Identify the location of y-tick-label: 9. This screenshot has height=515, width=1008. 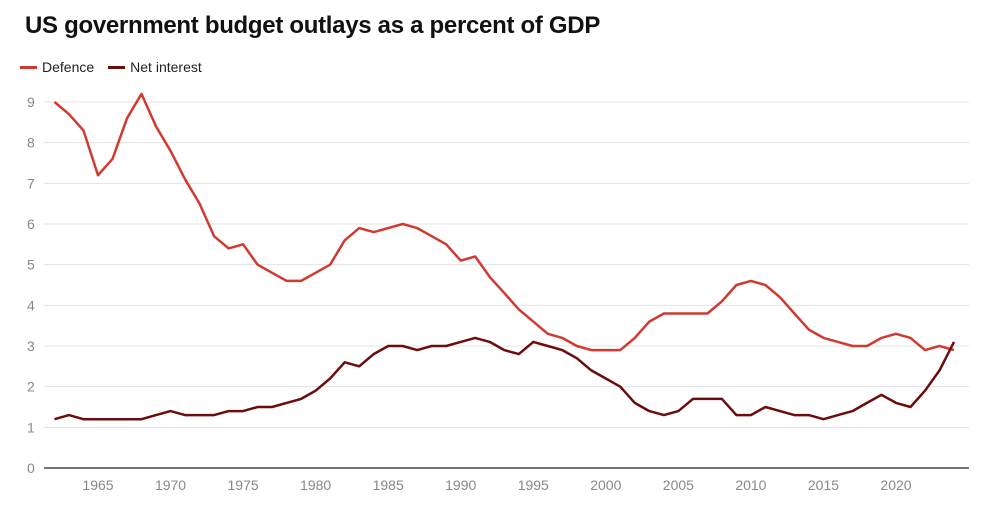
(31, 102).